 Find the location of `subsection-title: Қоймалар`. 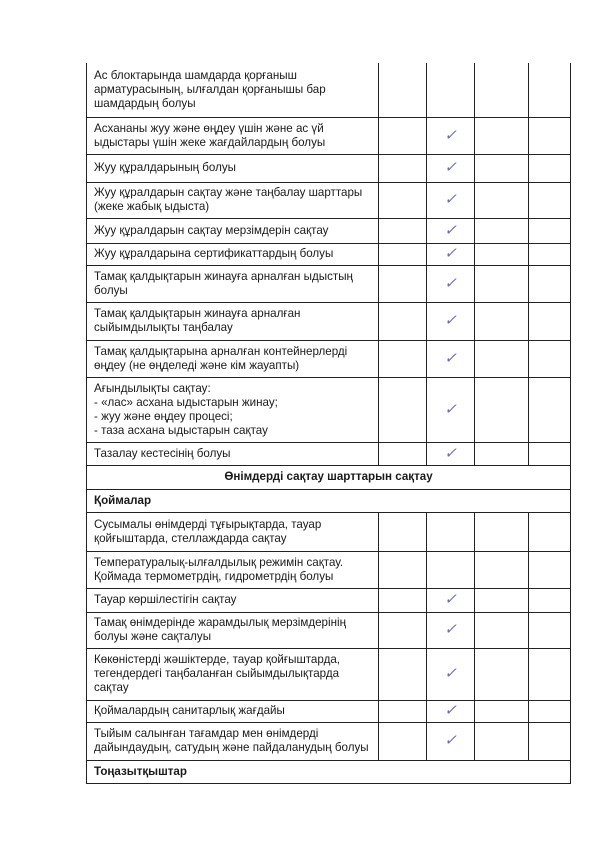

subsection-title: Қоймалар is located at coordinates (328, 500).